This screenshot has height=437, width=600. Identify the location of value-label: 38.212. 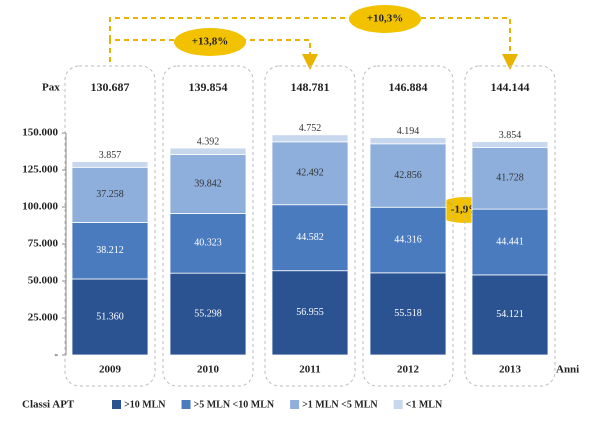
(110, 250).